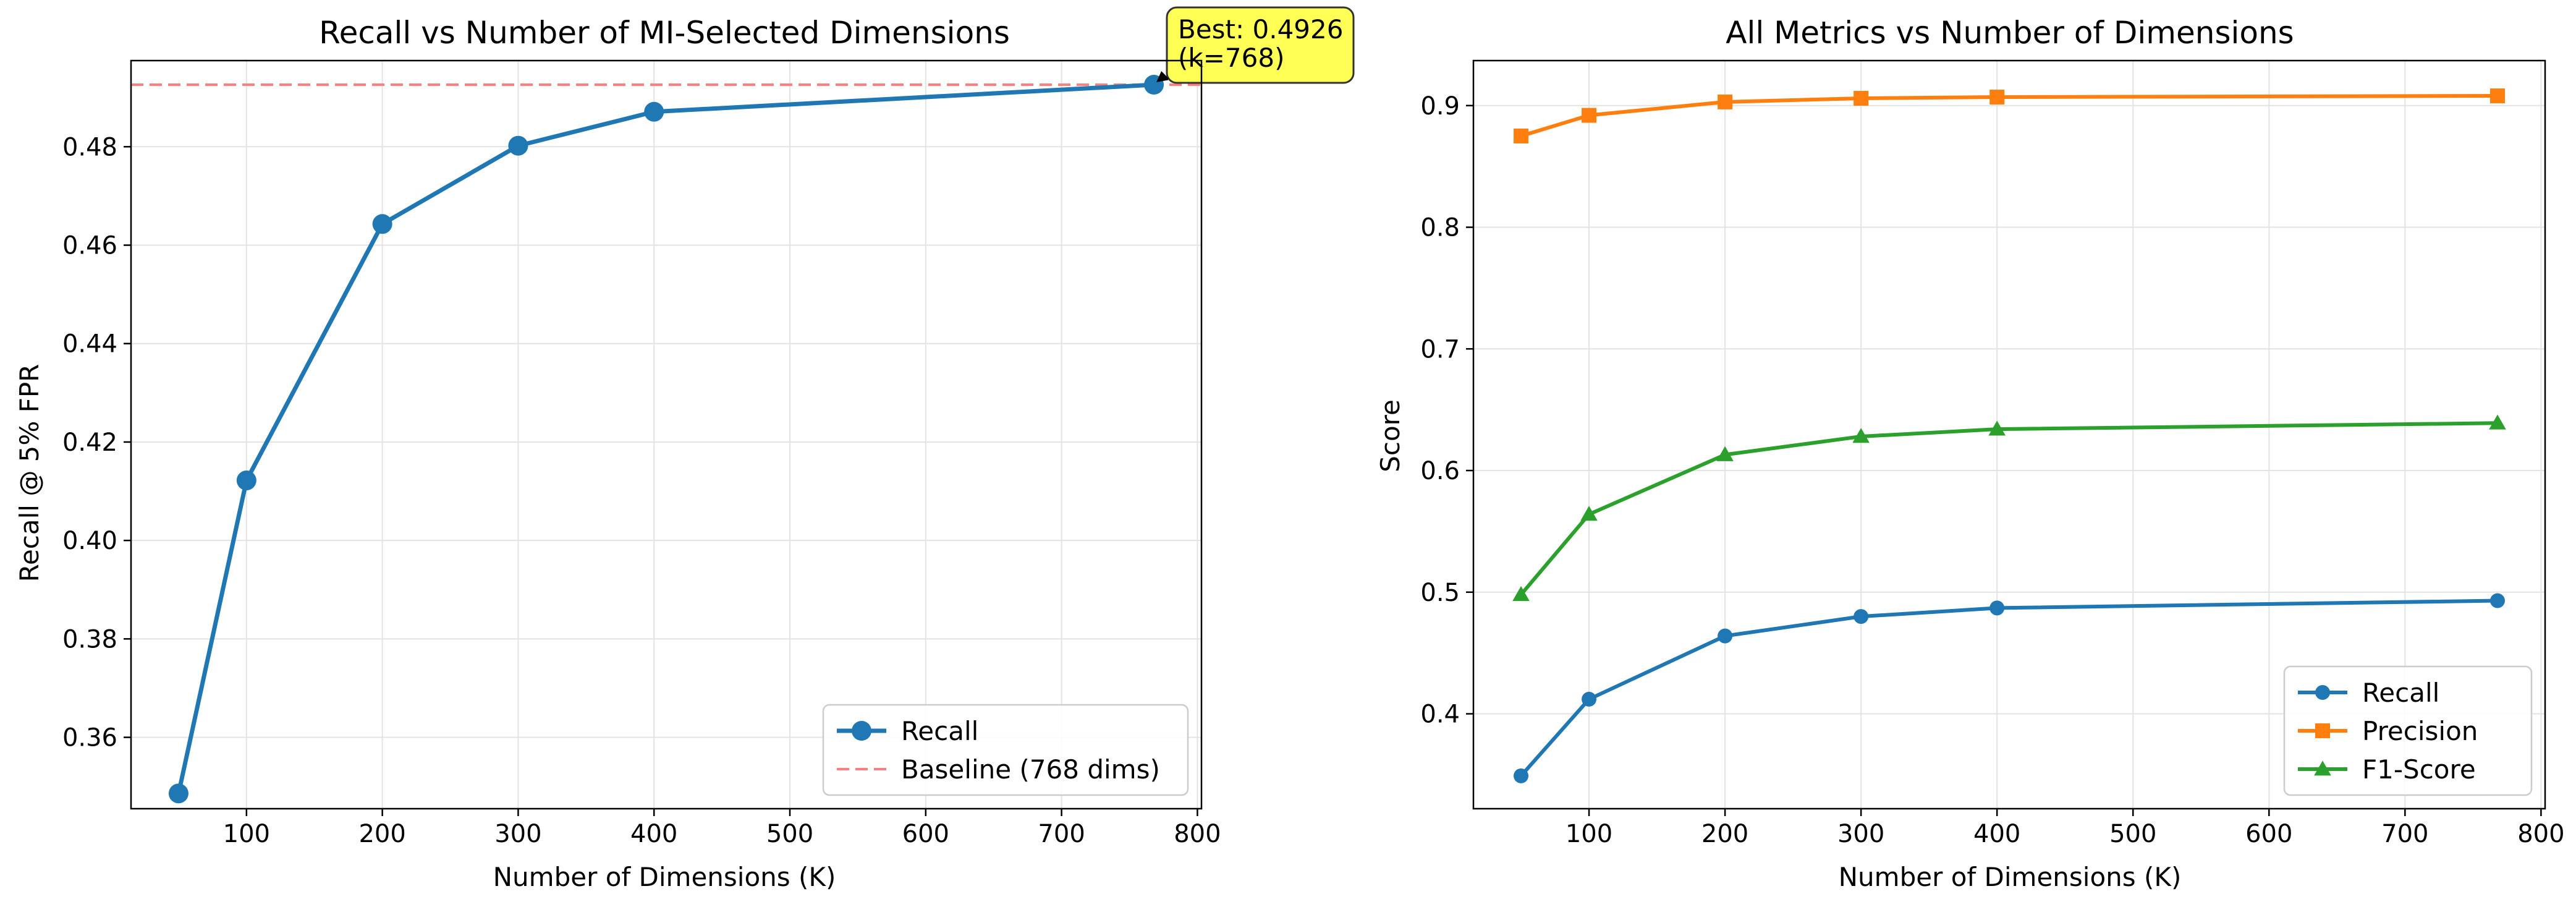 This screenshot has height=907, width=2576. Describe the element at coordinates (2010, 33) in the screenshot. I see `chart-title: All Metrics vs Number of Dimensions` at that location.